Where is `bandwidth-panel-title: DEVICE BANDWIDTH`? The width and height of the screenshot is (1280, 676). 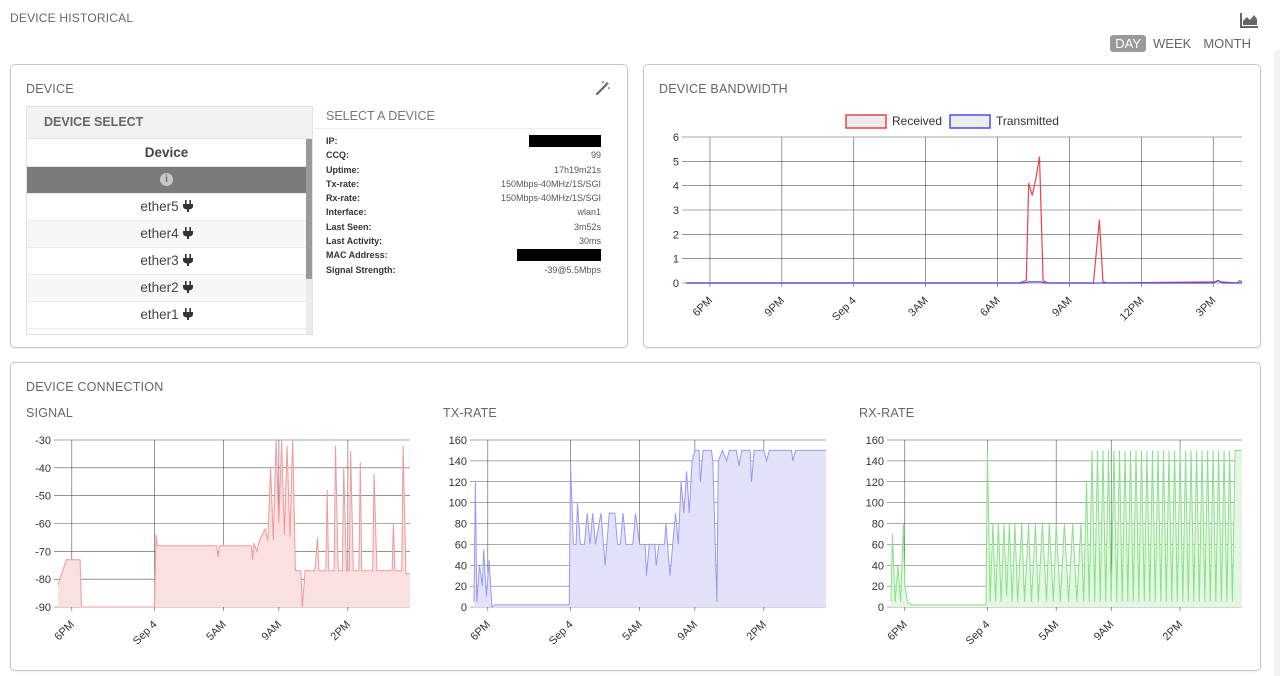 bandwidth-panel-title: DEVICE BANDWIDTH is located at coordinates (723, 89).